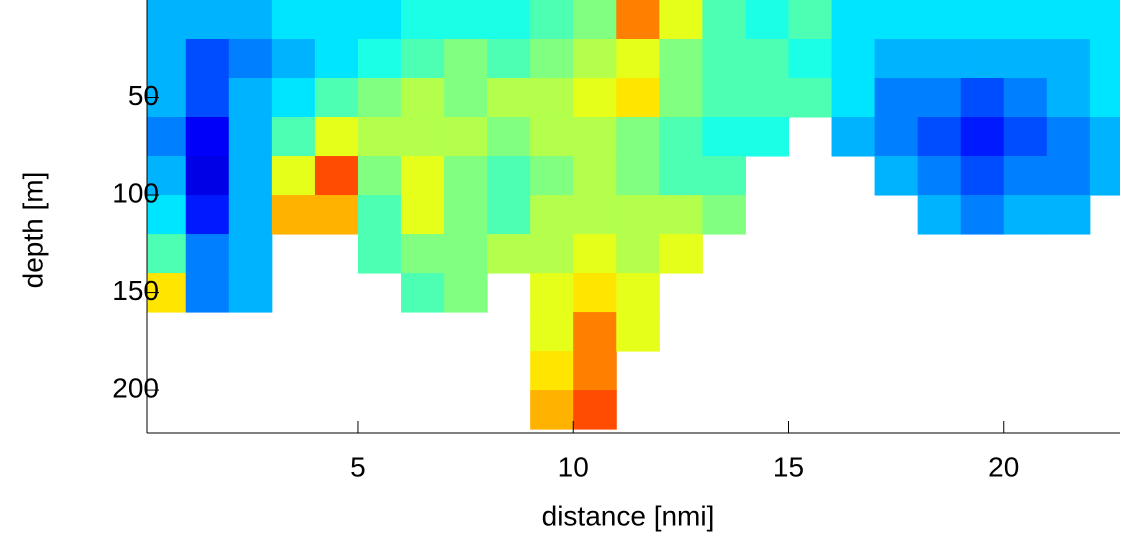 Image resolution: width=1124 pixels, height=548 pixels. Describe the element at coordinates (135, 192) in the screenshot. I see `y-tick-label: 100` at that location.